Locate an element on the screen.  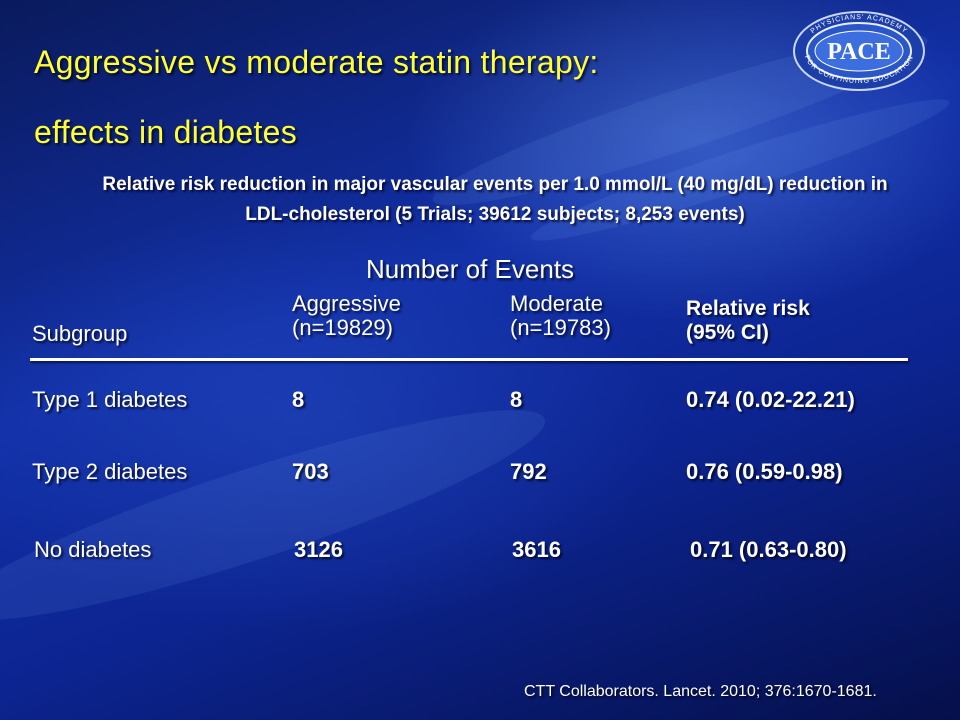
header-divider is located at coordinates (469, 359).